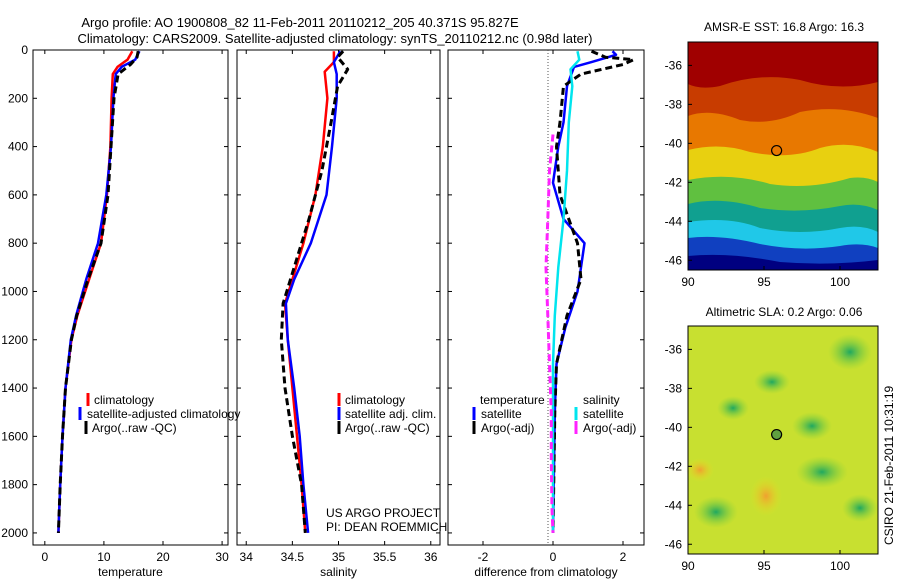 This screenshot has width=900, height=580. I want to click on y-tick-label: 2000, so click(14, 533).